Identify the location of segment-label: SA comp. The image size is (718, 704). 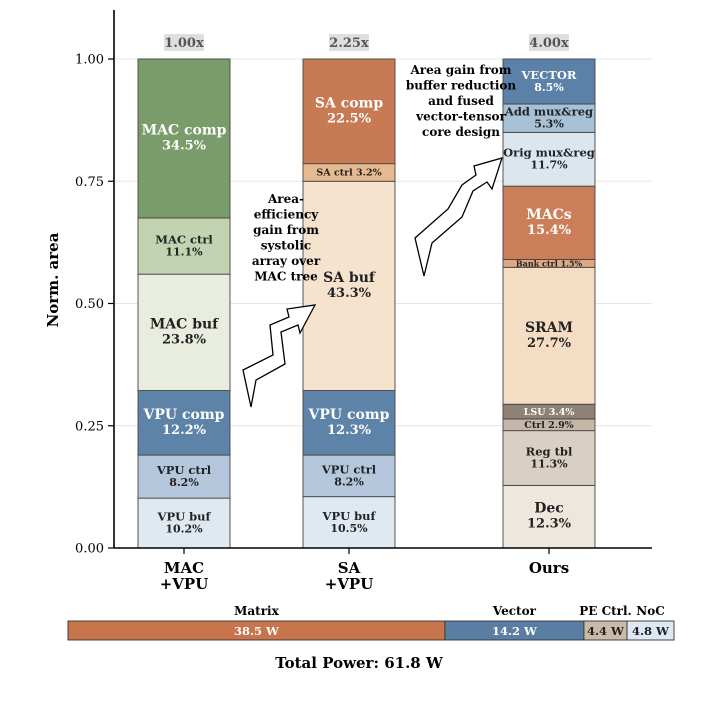
(349, 103).